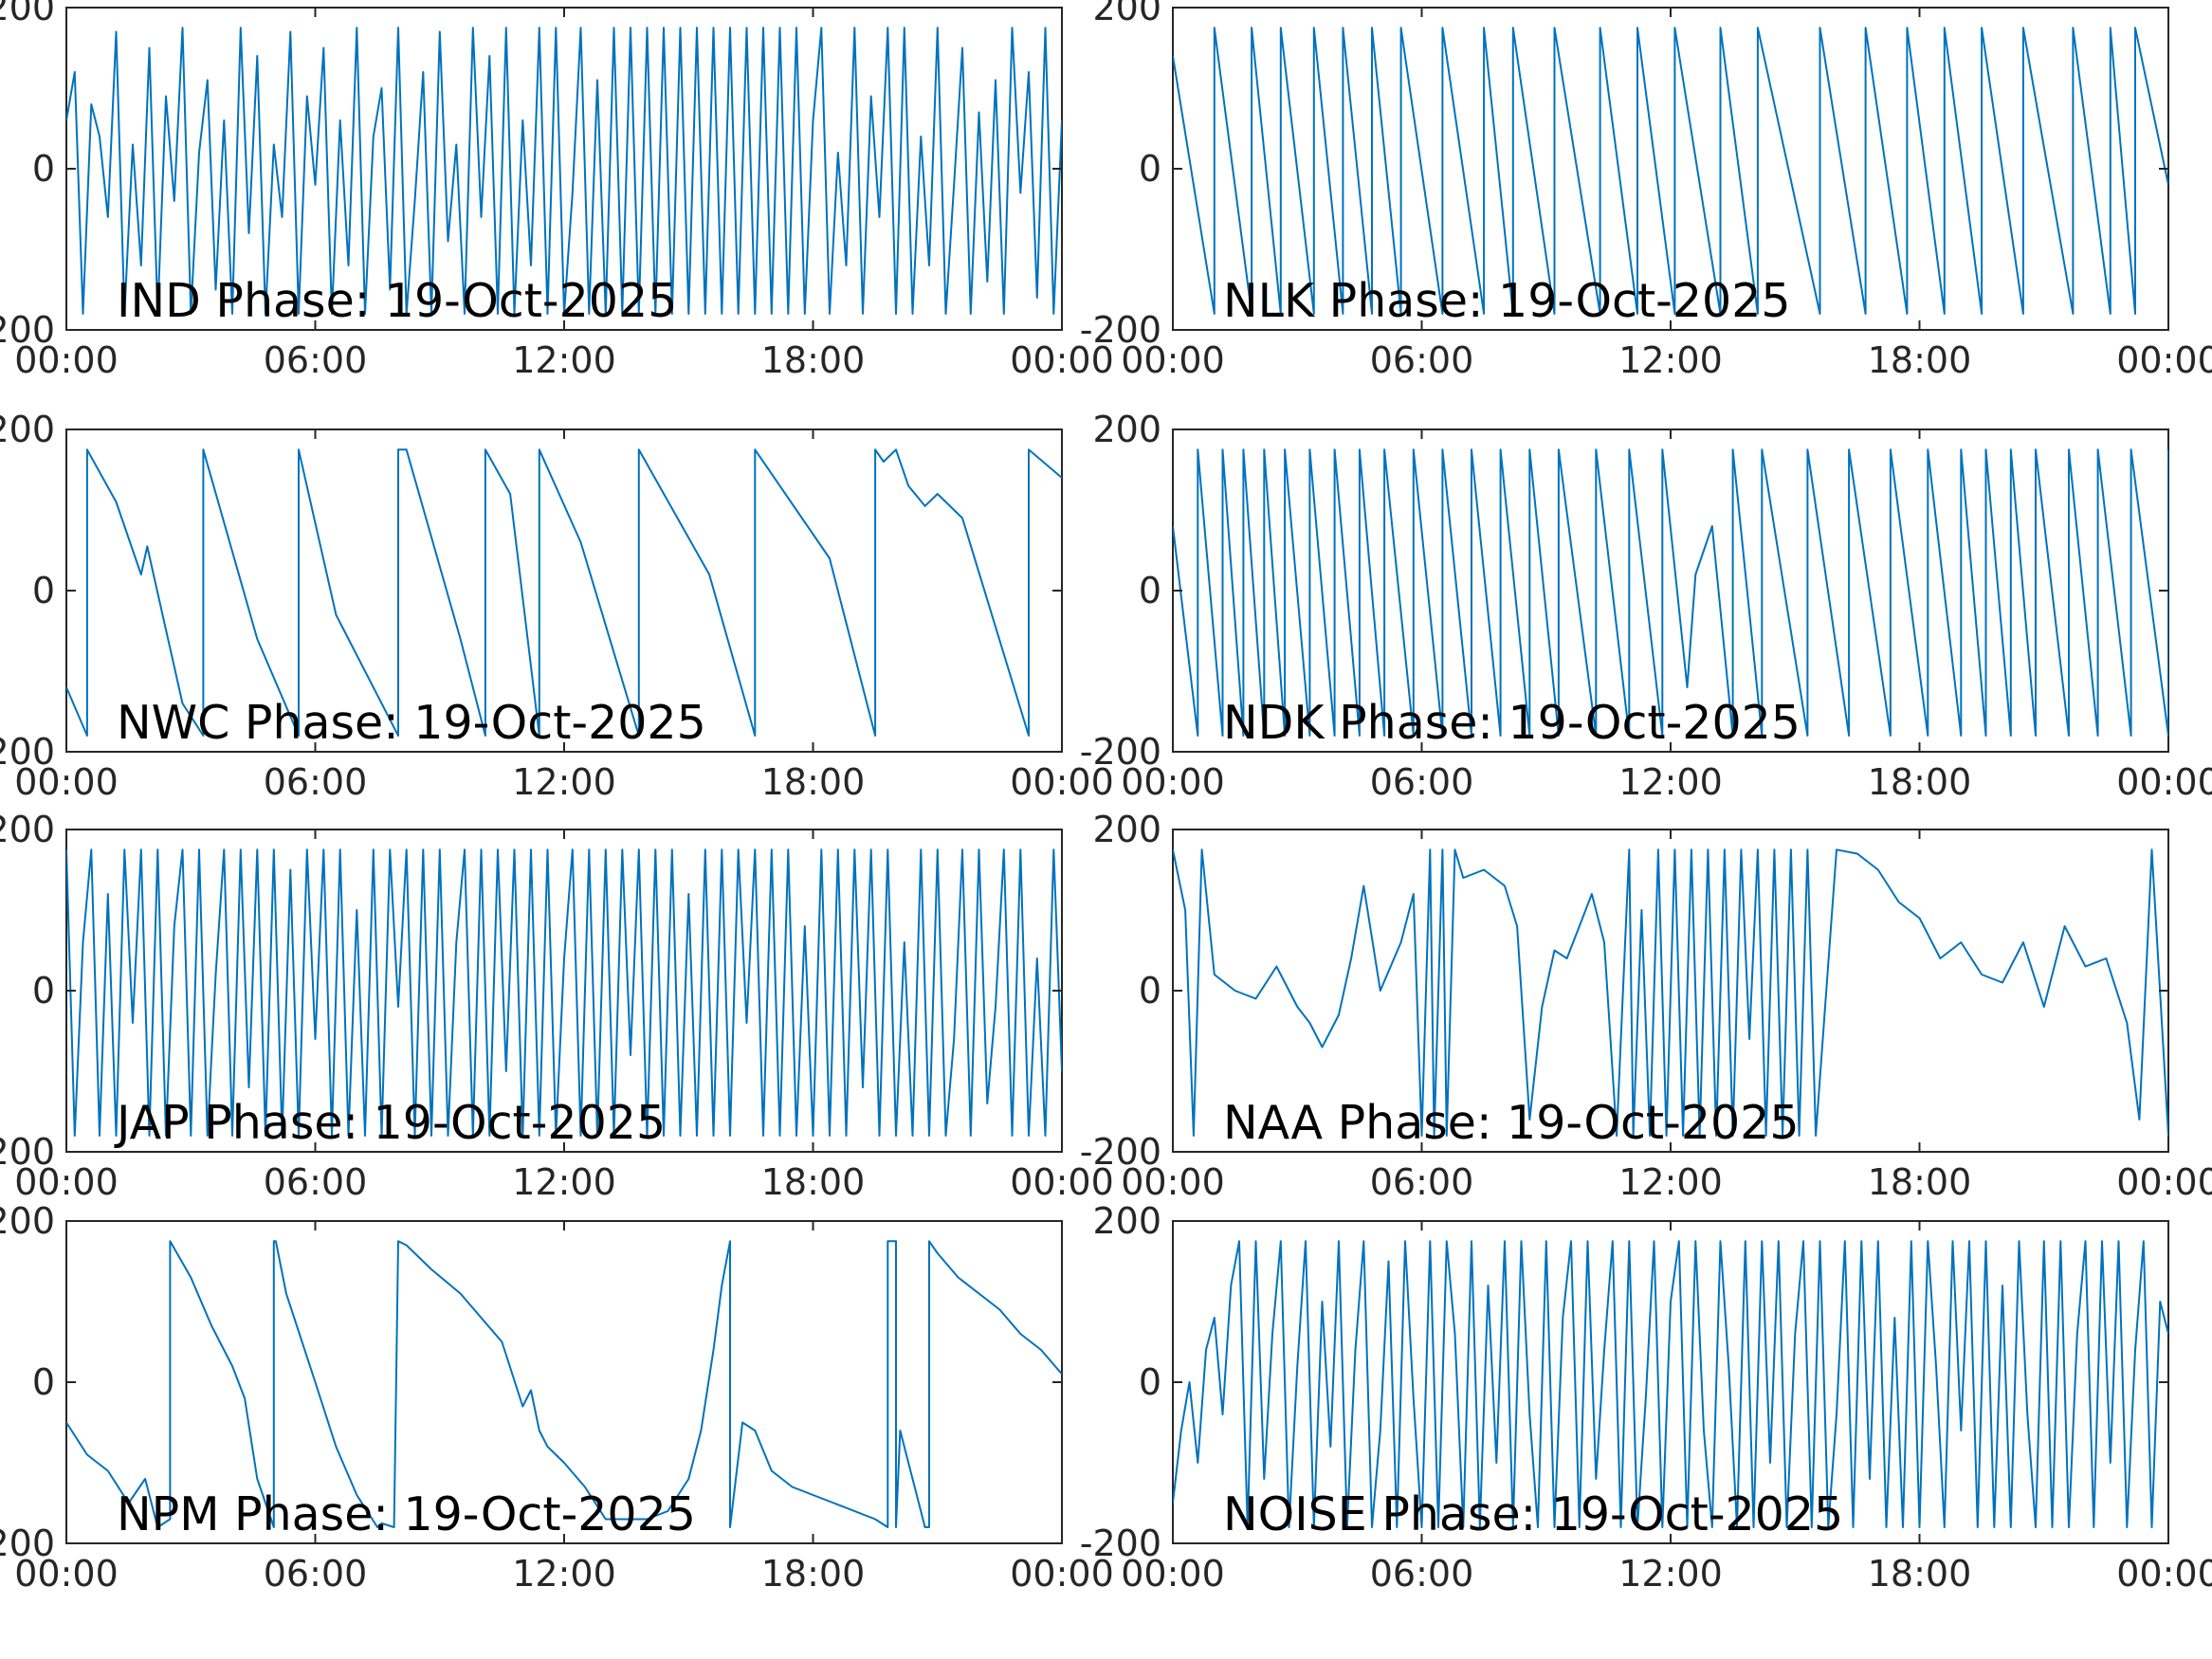 This screenshot has width=2212, height=1659. What do you see at coordinates (406, 1514) in the screenshot?
I see `panel-label: NPM Phase: 19-Oct-2025` at bounding box center [406, 1514].